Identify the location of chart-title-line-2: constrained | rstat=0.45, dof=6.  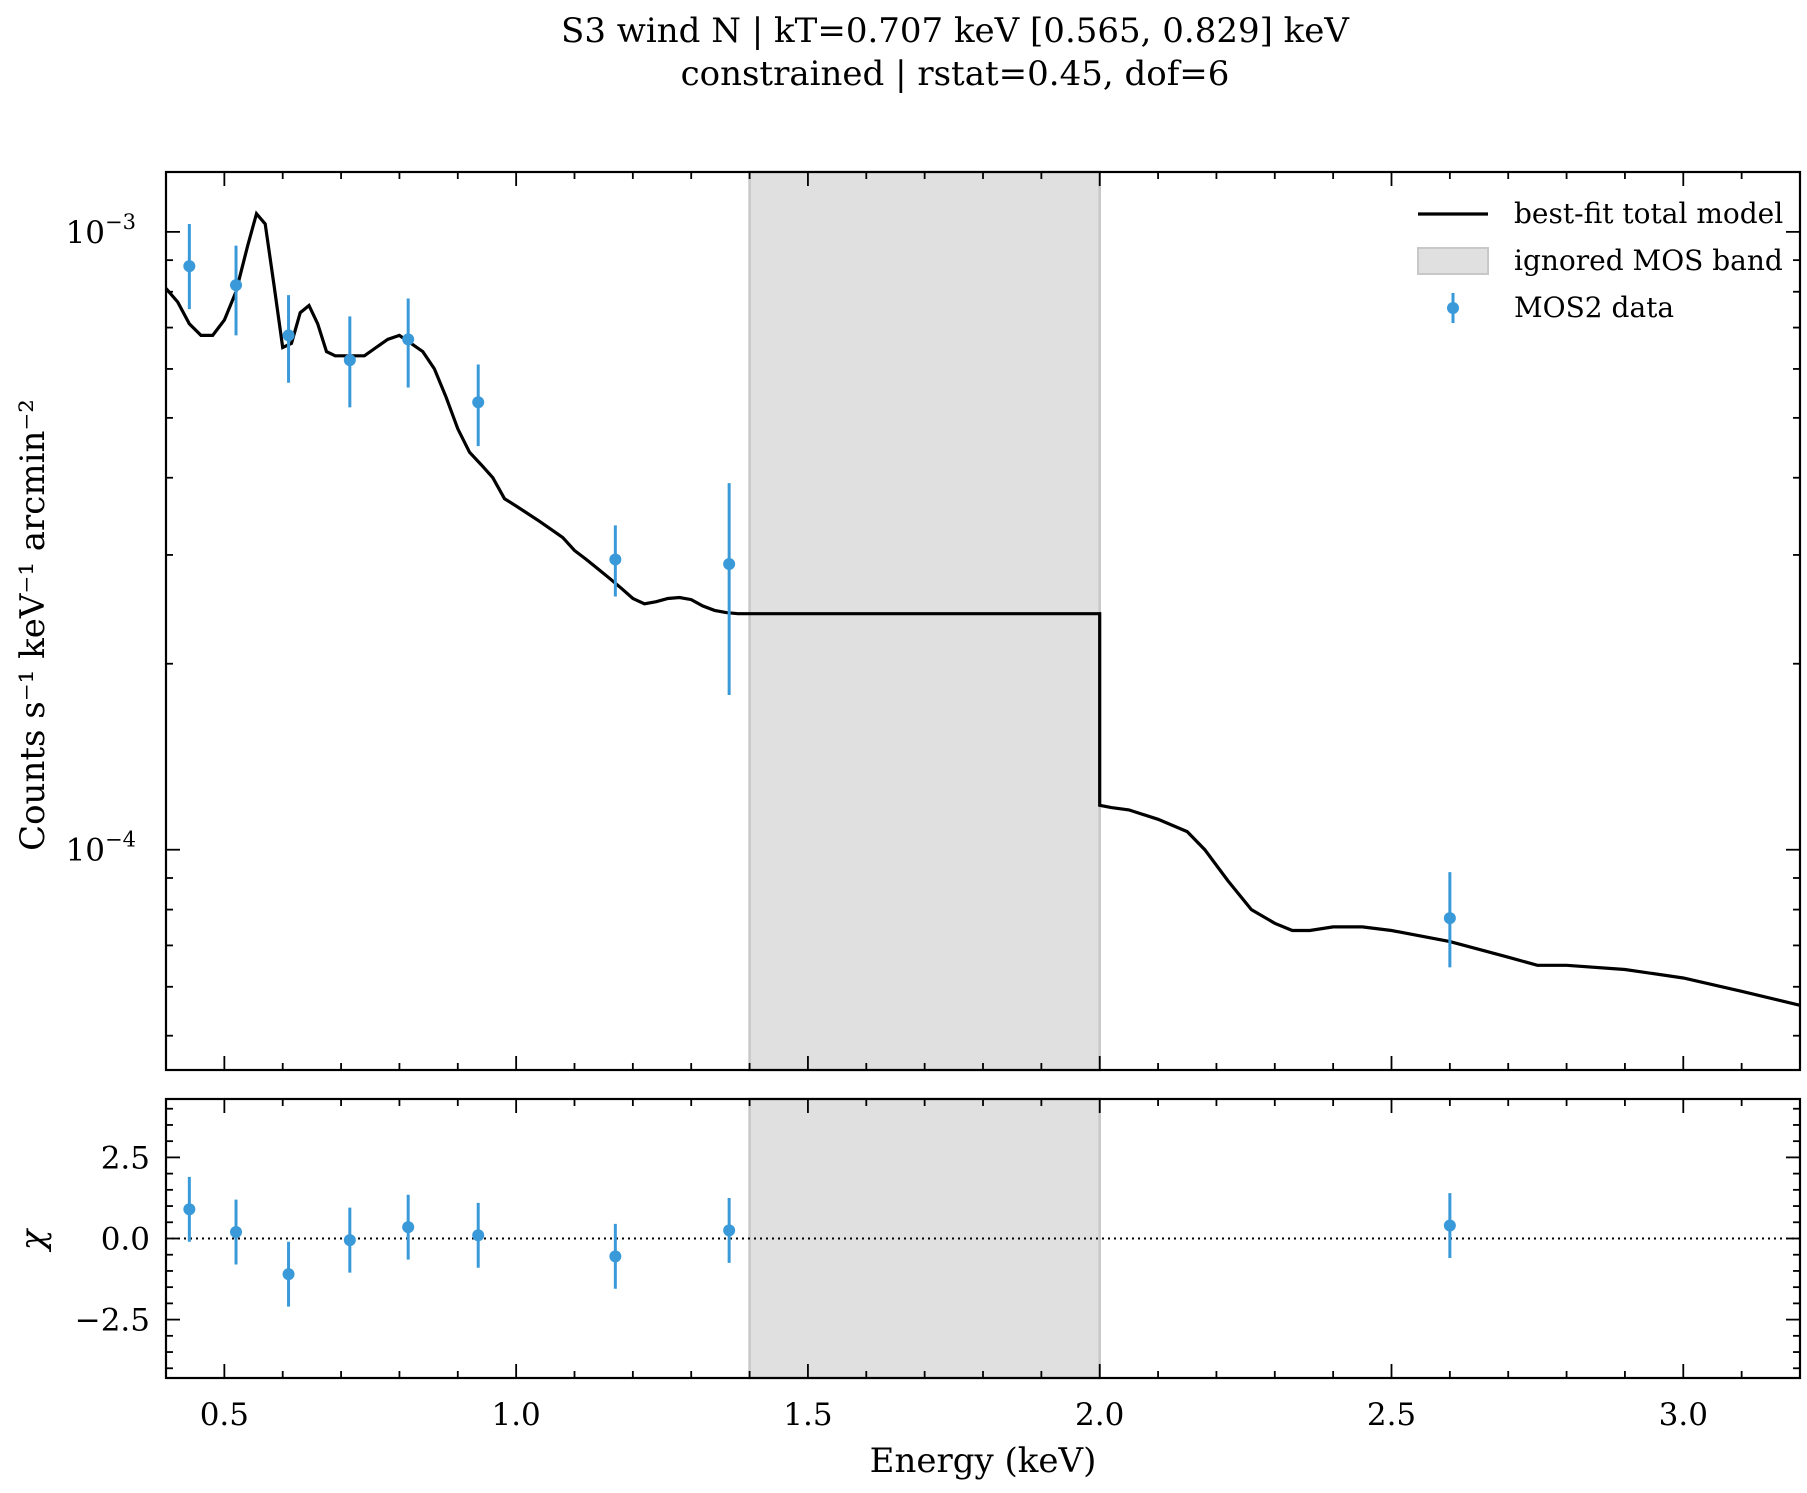
(955, 74).